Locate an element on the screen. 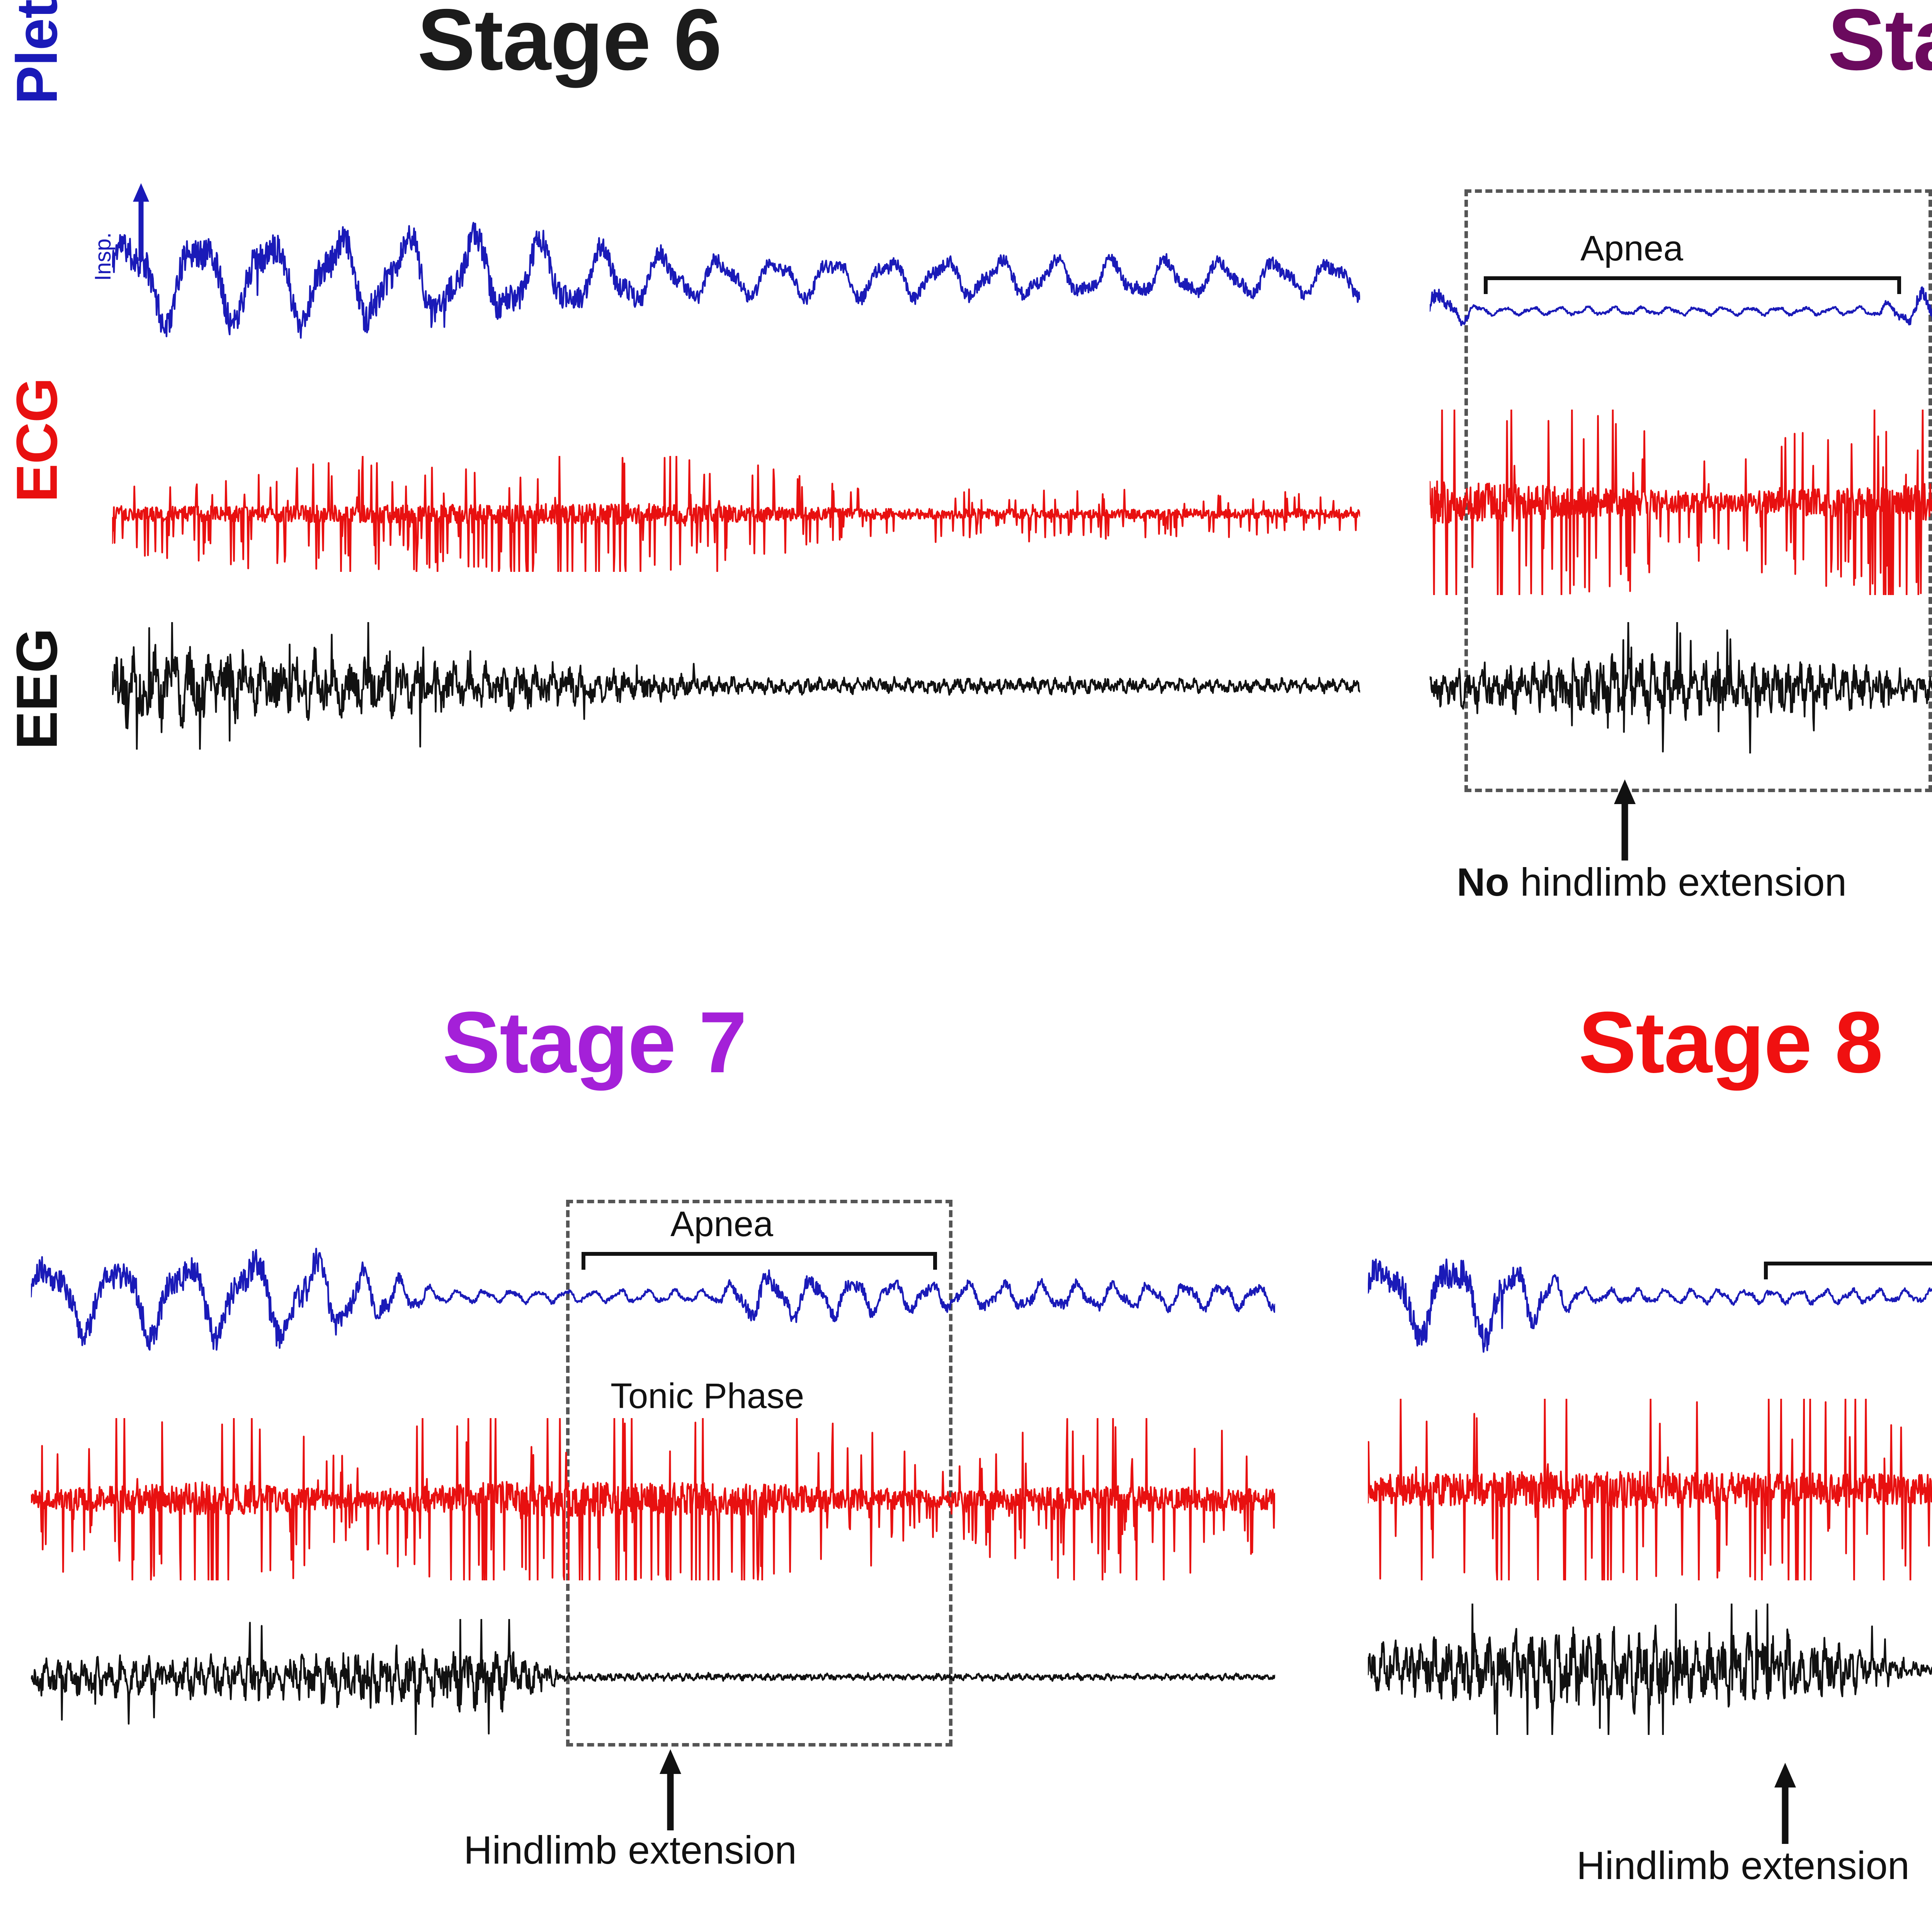 Image resolution: width=1932 pixels, height=1932 pixels. trace-stage6-eeg is located at coordinates (736, 686).